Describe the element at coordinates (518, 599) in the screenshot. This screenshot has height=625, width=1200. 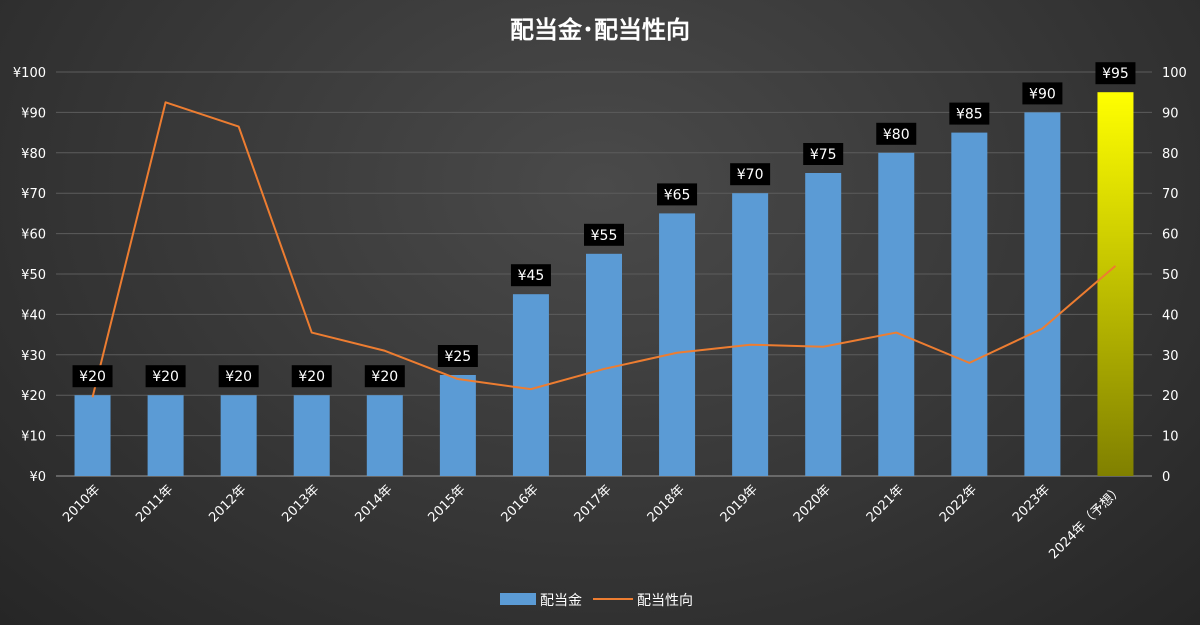
I see `legend-swatch-dividend` at that location.